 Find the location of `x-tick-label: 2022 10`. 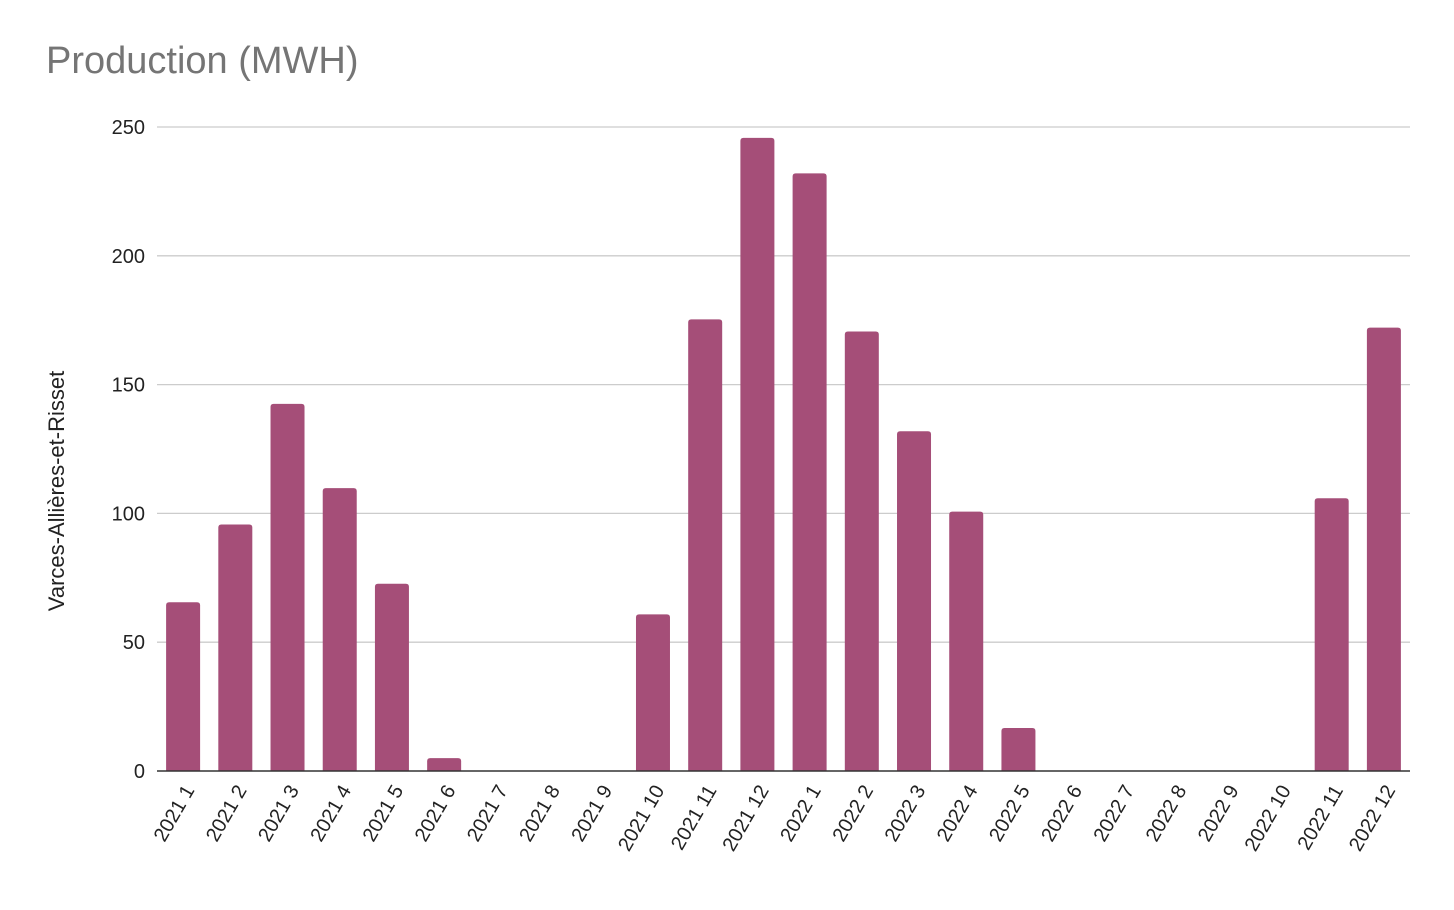

x-tick-label: 2022 10 is located at coordinates (1268, 819).